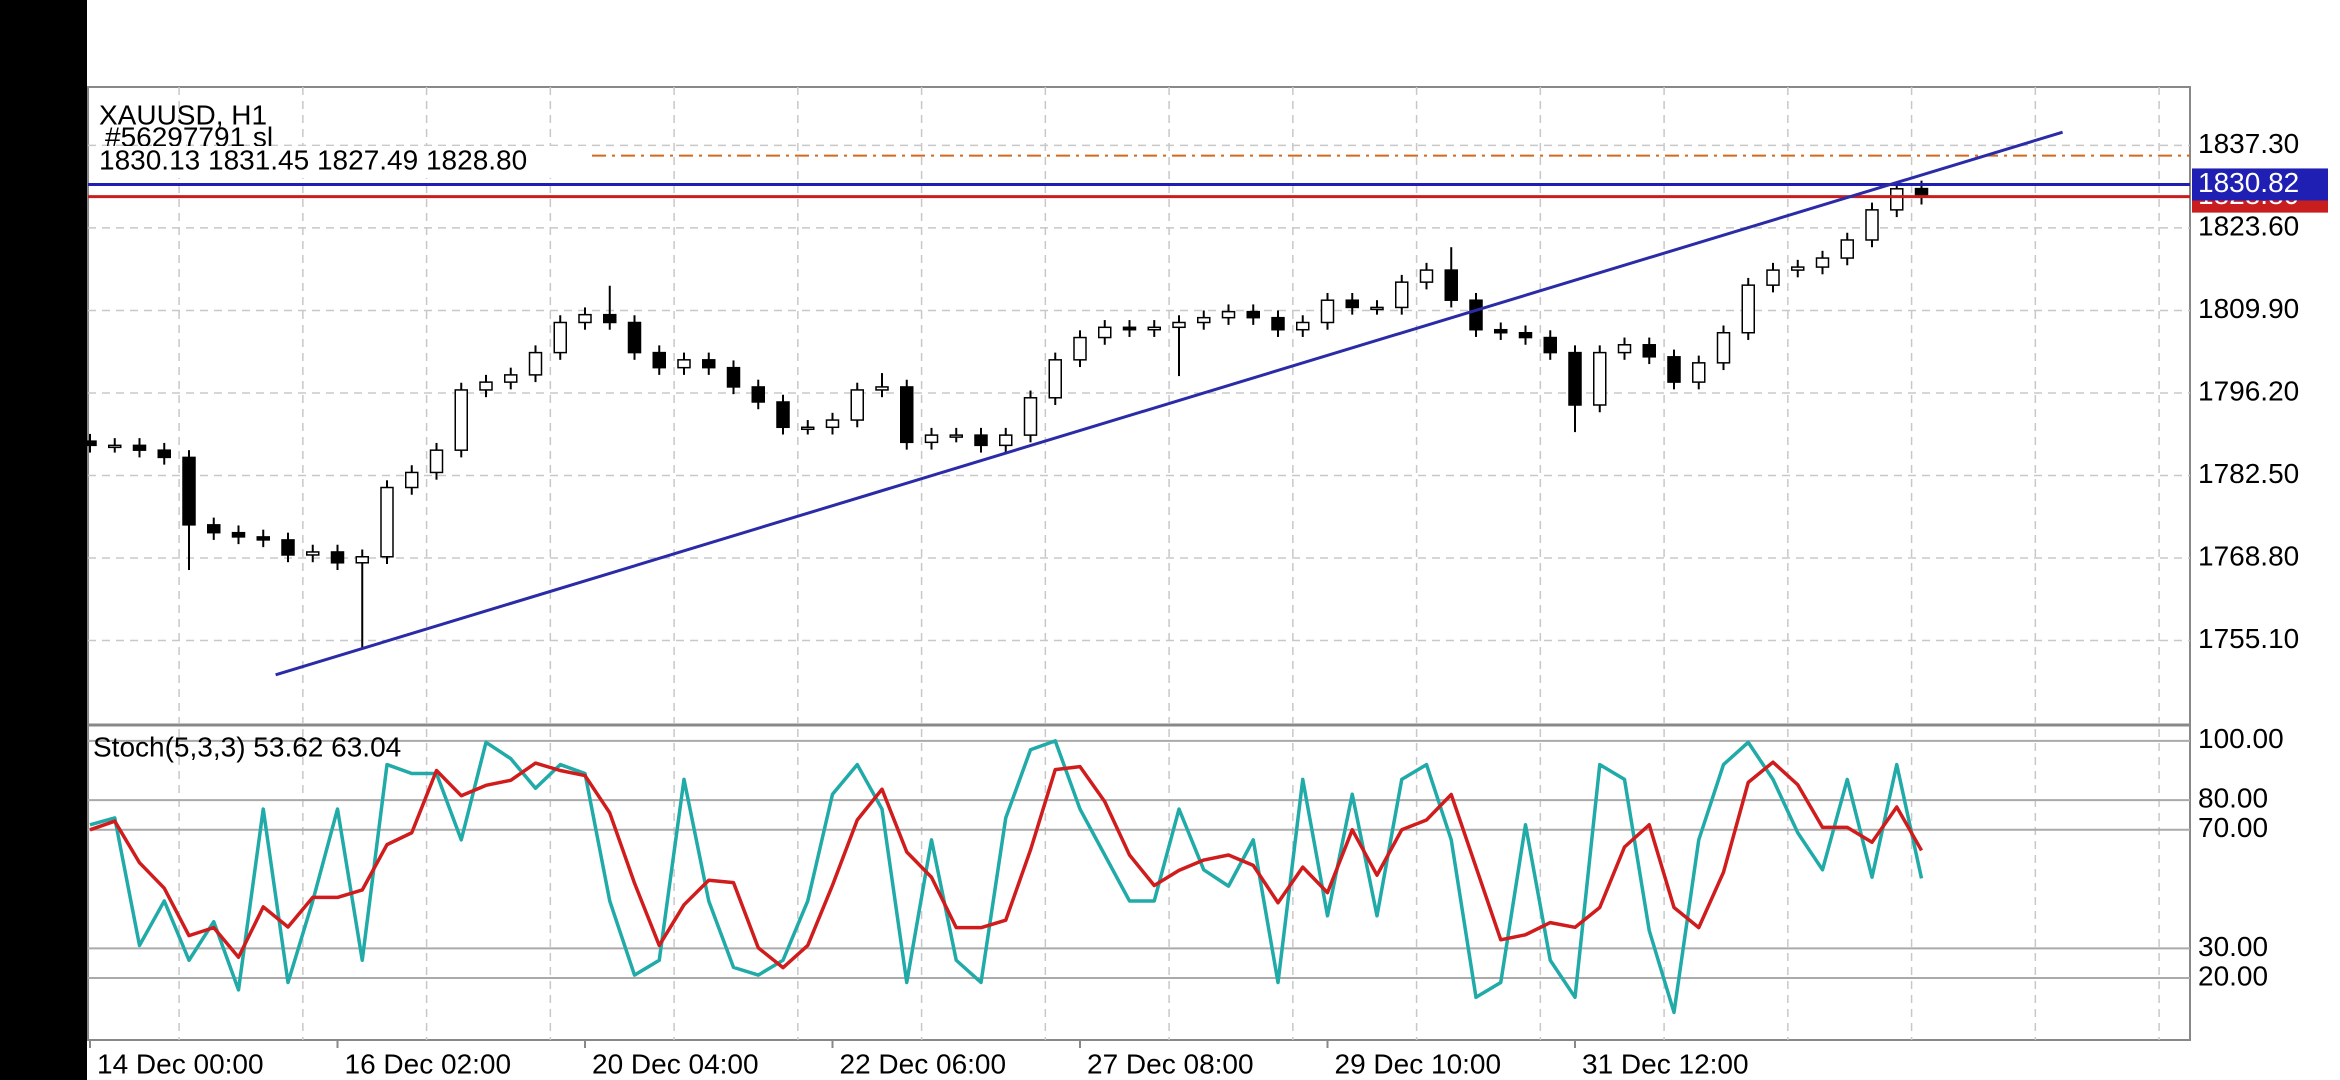  Describe the element at coordinates (2248, 638) in the screenshot. I see `y-tick-label: 1755.10` at that location.